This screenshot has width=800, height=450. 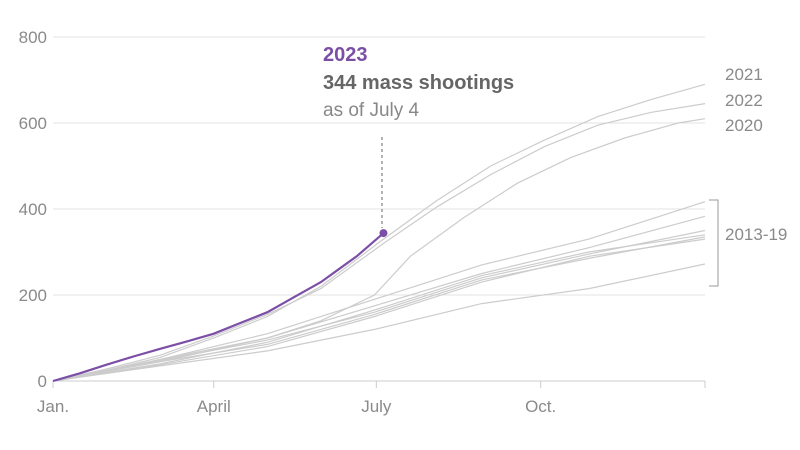 I want to click on series-label-2022: 2022, so click(x=744, y=100).